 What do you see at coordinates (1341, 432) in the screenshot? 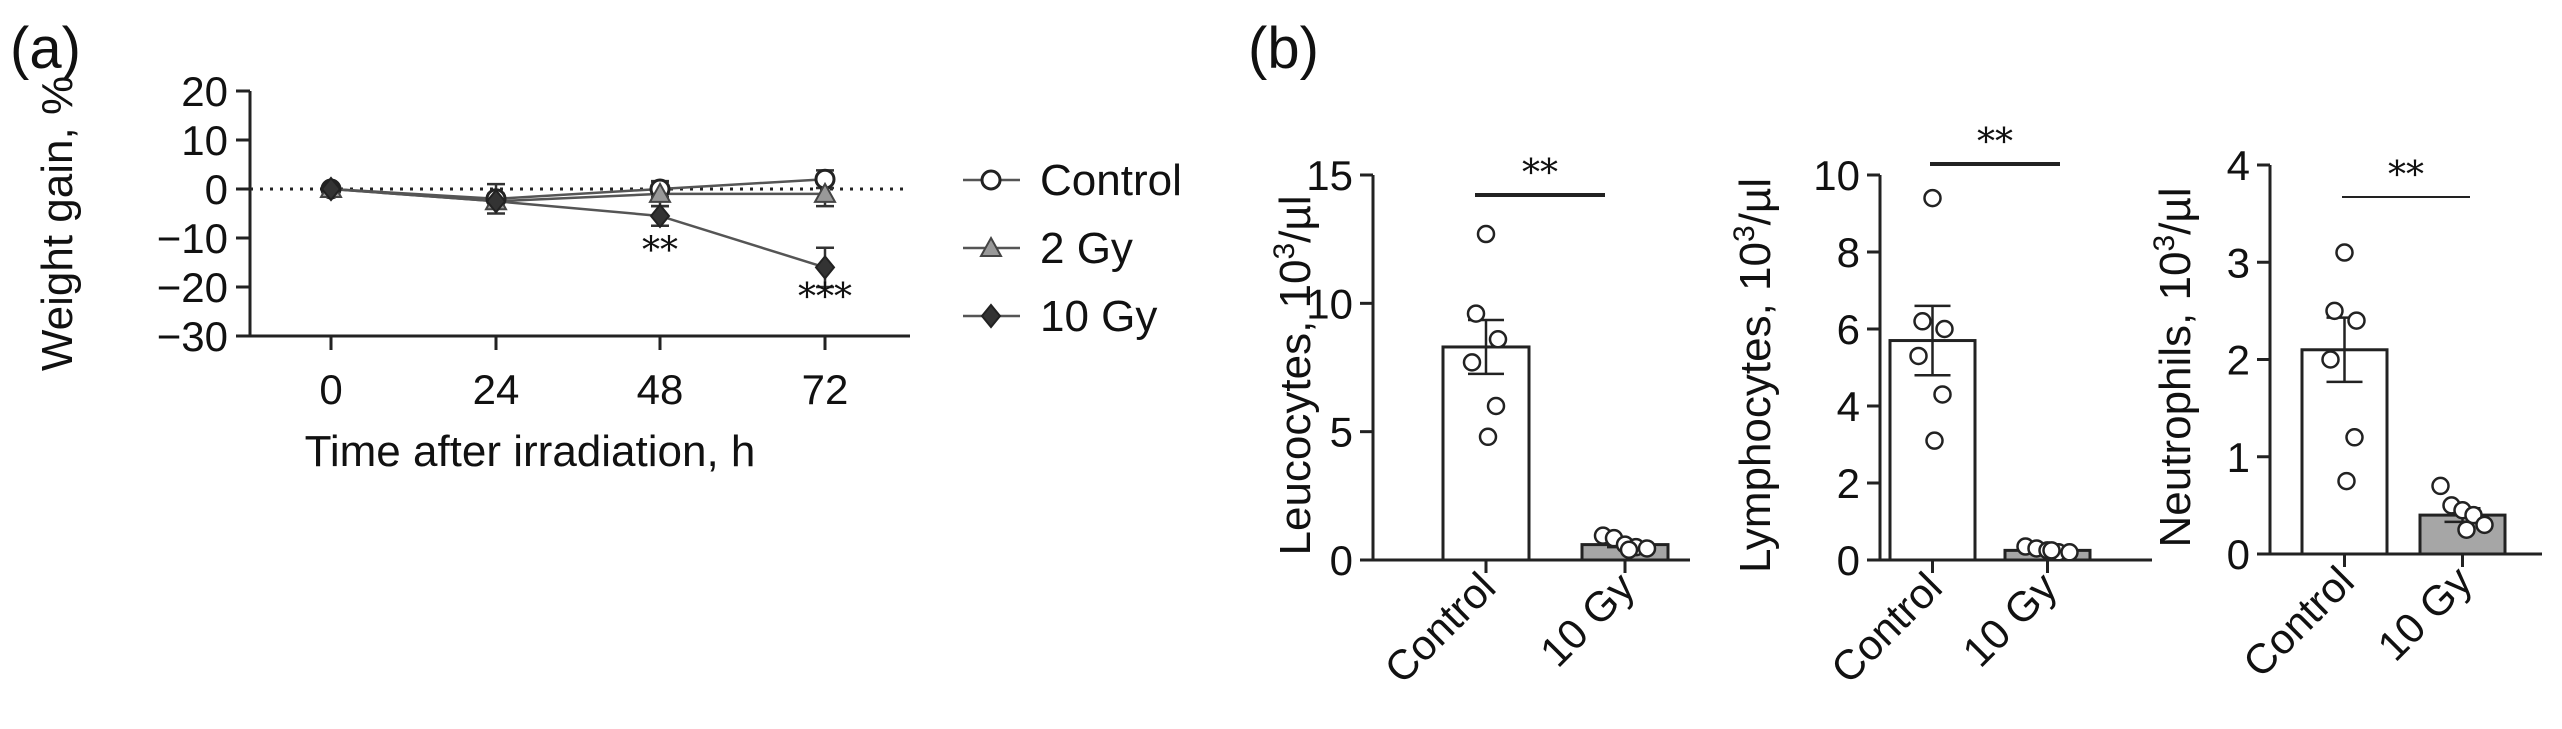
I see `y-tick-label: 5` at bounding box center [1341, 432].